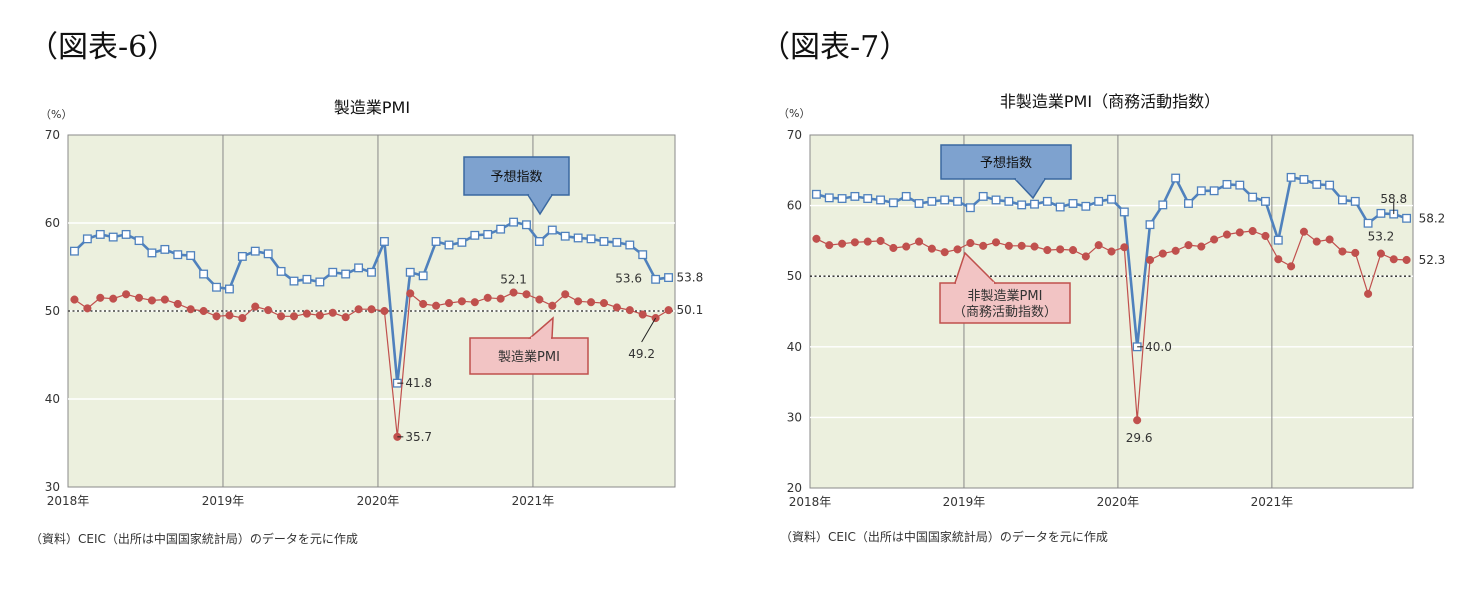 The width and height of the screenshot is (1477, 593). I want to click on x-tick-label: 2018年, so click(68, 501).